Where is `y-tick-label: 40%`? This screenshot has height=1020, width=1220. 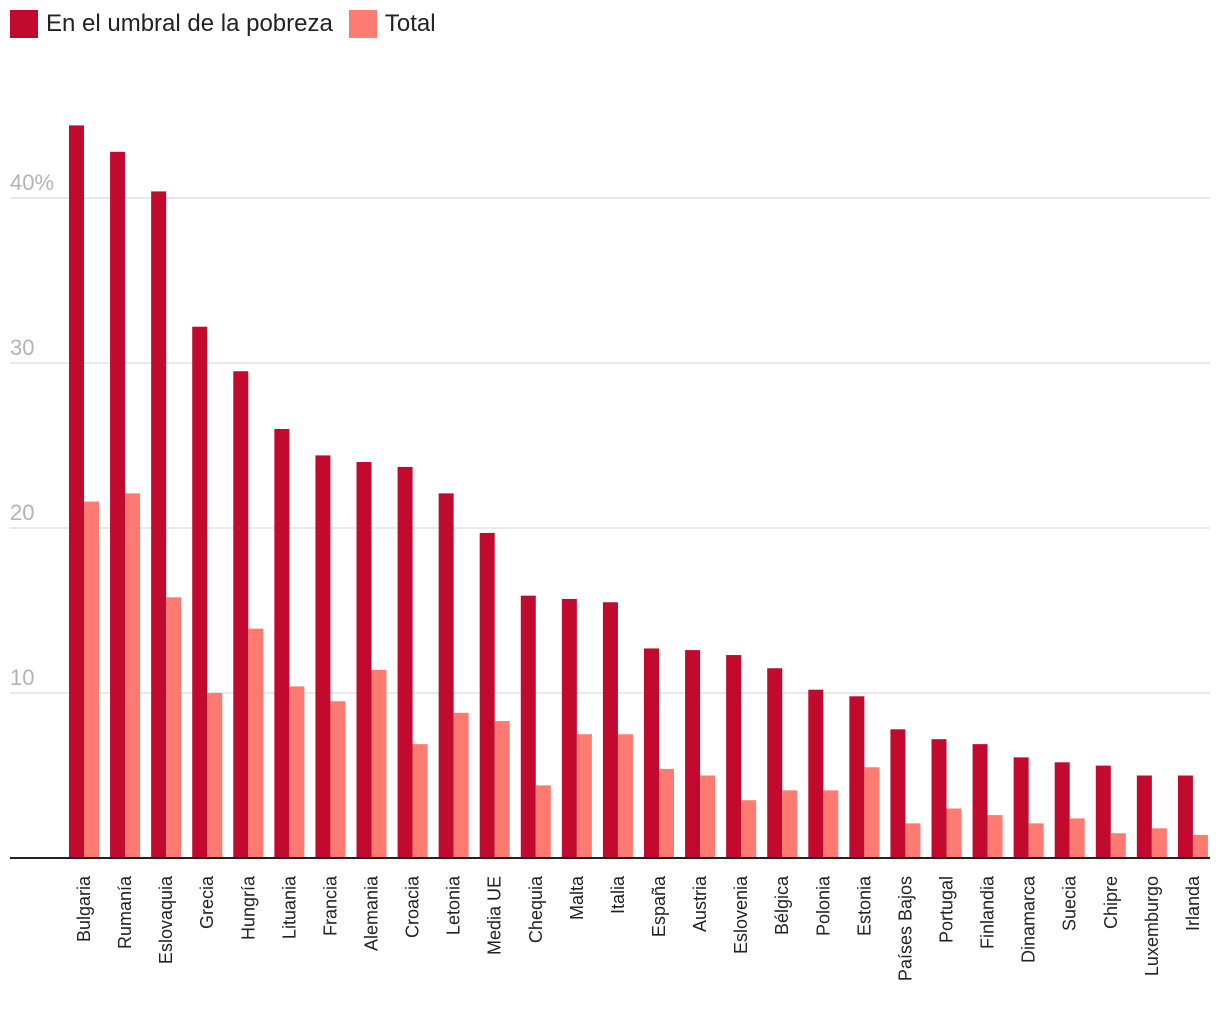 y-tick-label: 40% is located at coordinates (32, 182).